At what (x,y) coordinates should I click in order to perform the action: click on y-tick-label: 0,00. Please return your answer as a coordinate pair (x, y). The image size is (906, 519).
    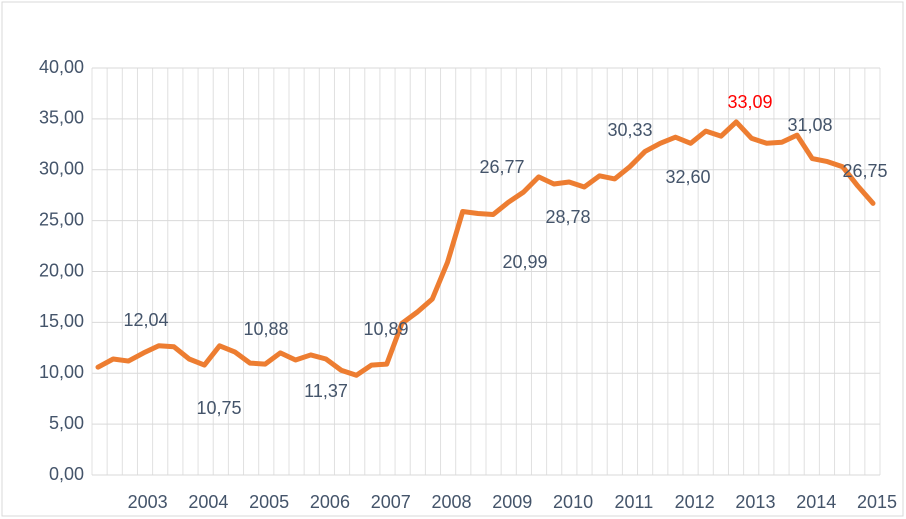
    Looking at the image, I should click on (66, 474).